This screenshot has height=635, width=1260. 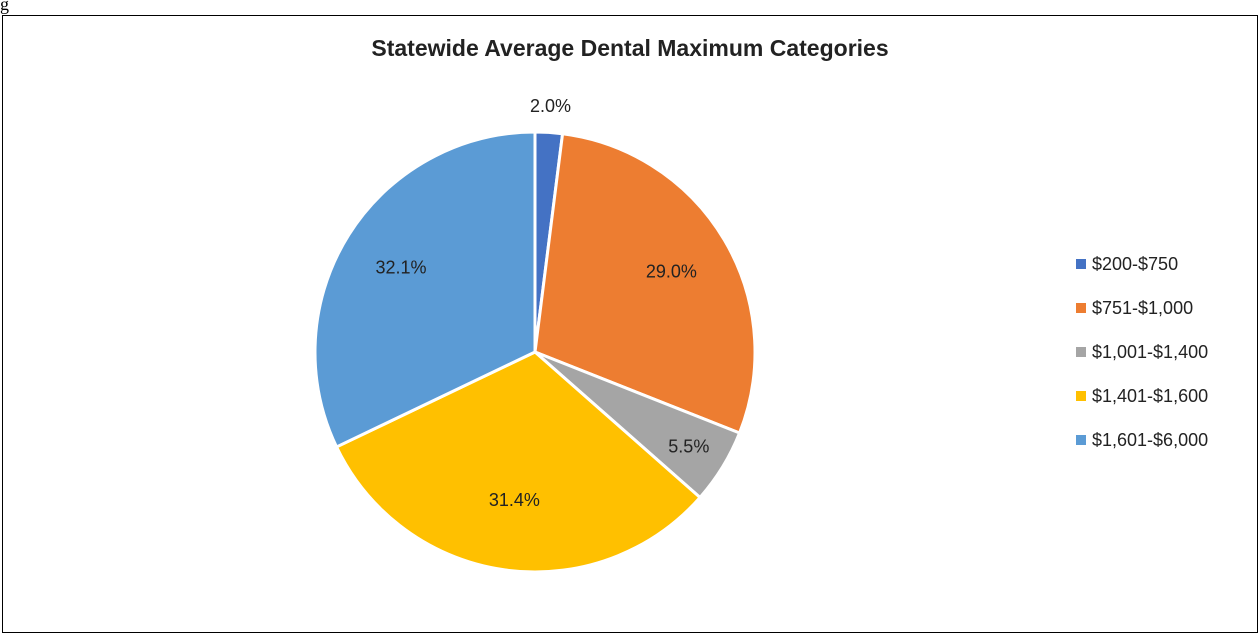 I want to click on data-label-2: 29.0%, so click(x=671, y=271).